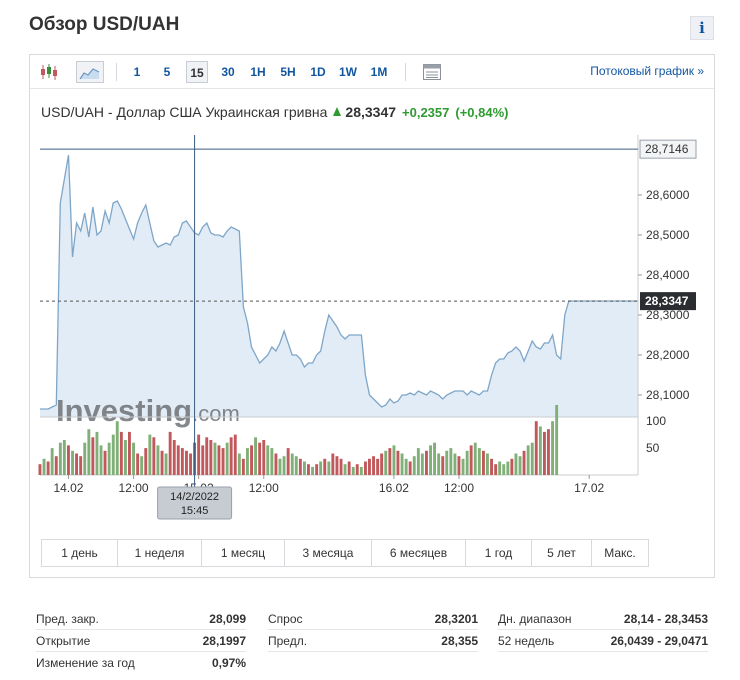  I want to click on interval-1: 1, so click(137, 72).